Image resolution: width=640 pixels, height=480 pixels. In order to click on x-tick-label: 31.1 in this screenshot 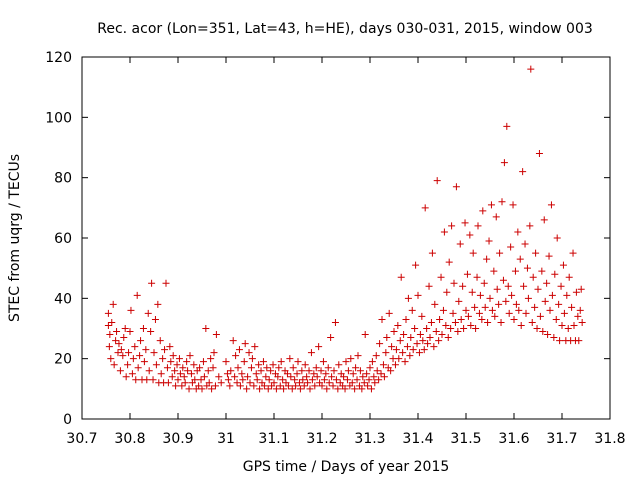, I will do `click(273, 439)`.